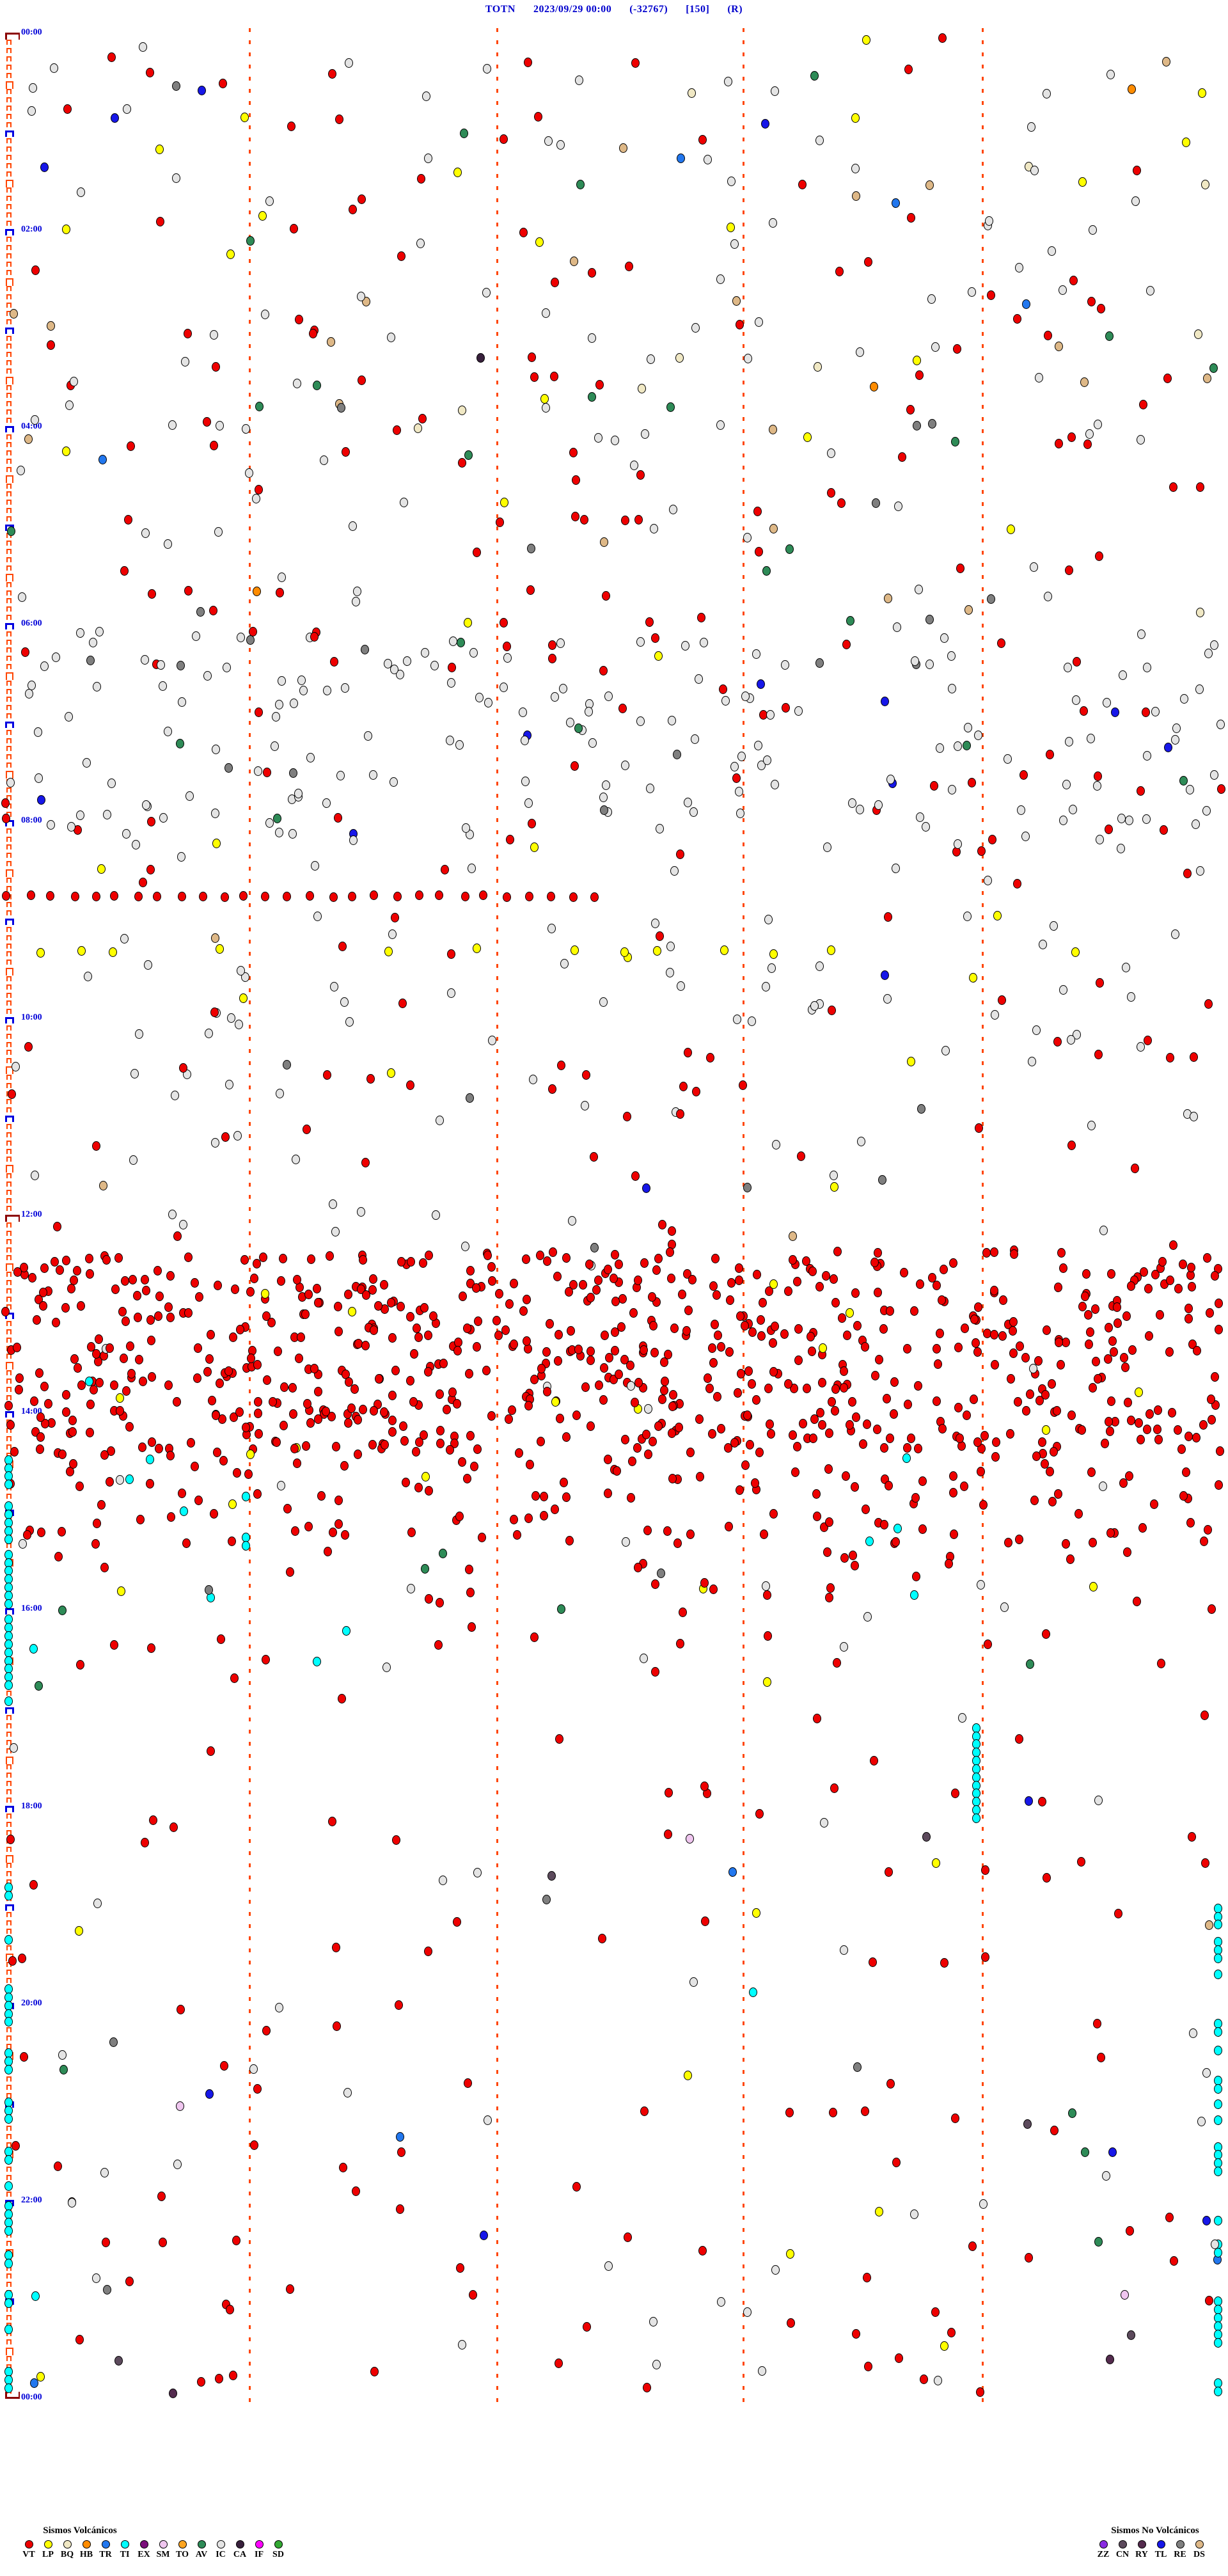  What do you see at coordinates (773, 528) in the screenshot?
I see `event-dot-ds` at bounding box center [773, 528].